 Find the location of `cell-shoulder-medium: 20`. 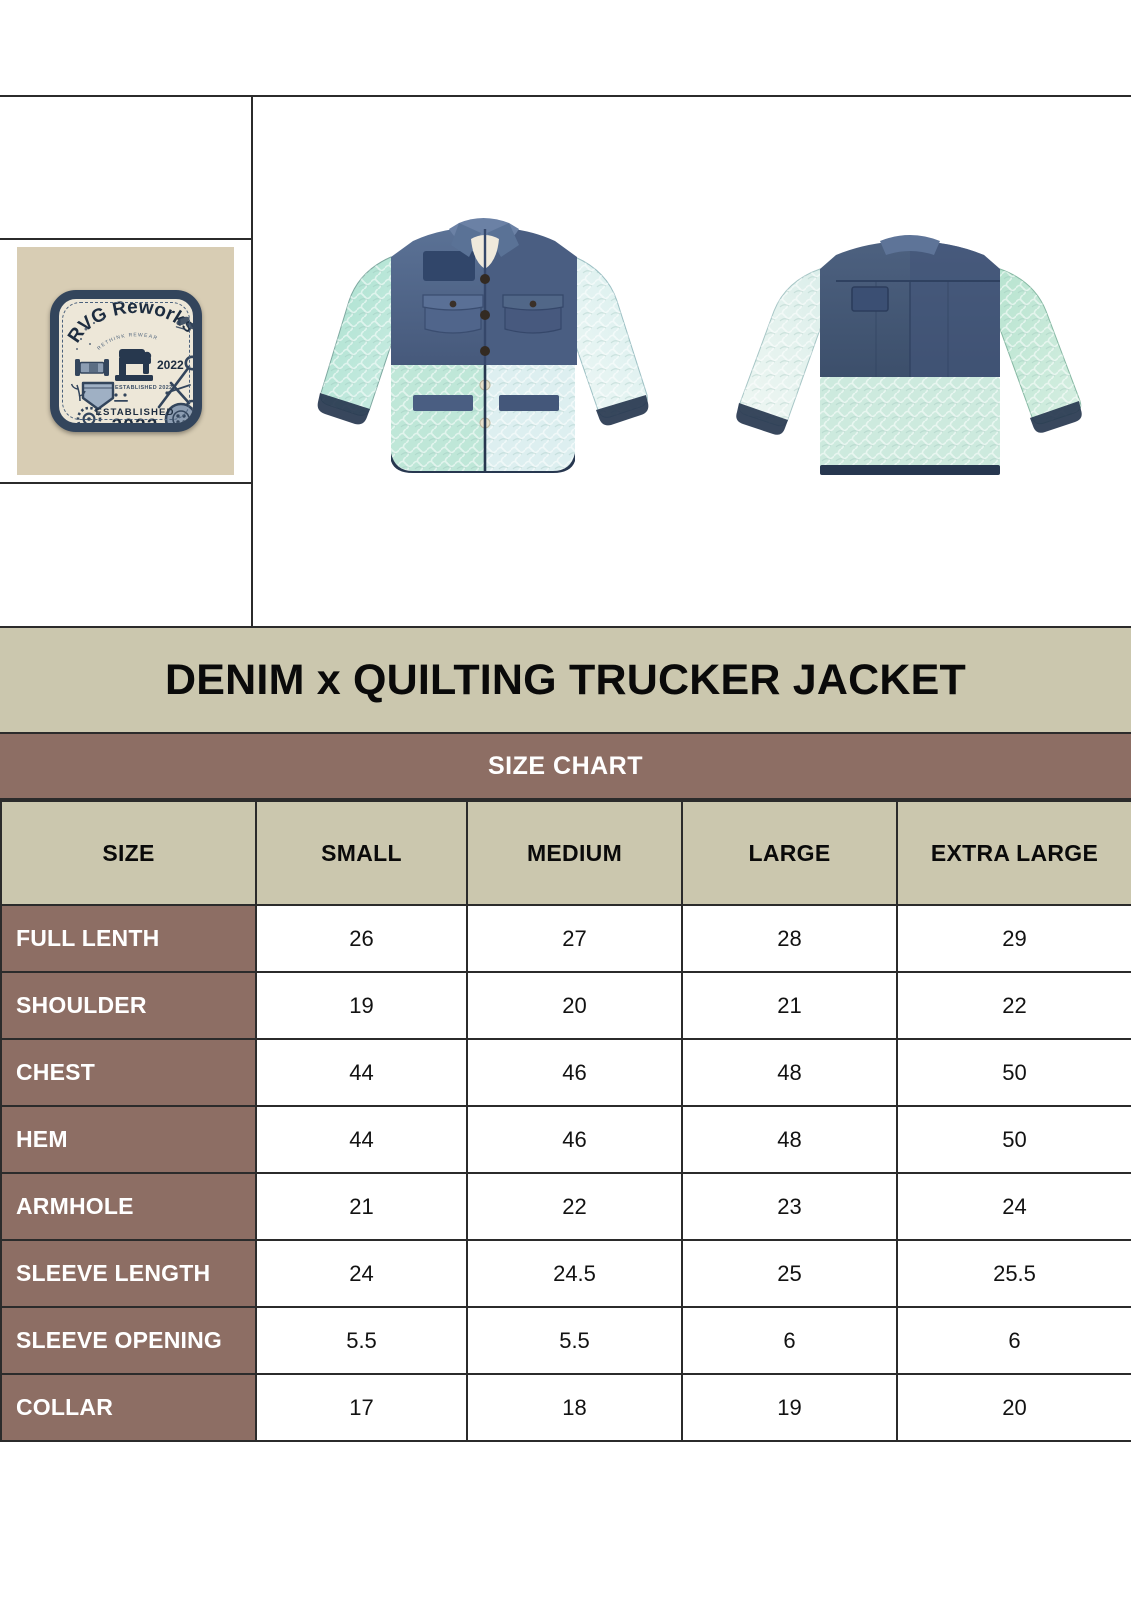

cell-shoulder-medium: 20 is located at coordinates (574, 1005).